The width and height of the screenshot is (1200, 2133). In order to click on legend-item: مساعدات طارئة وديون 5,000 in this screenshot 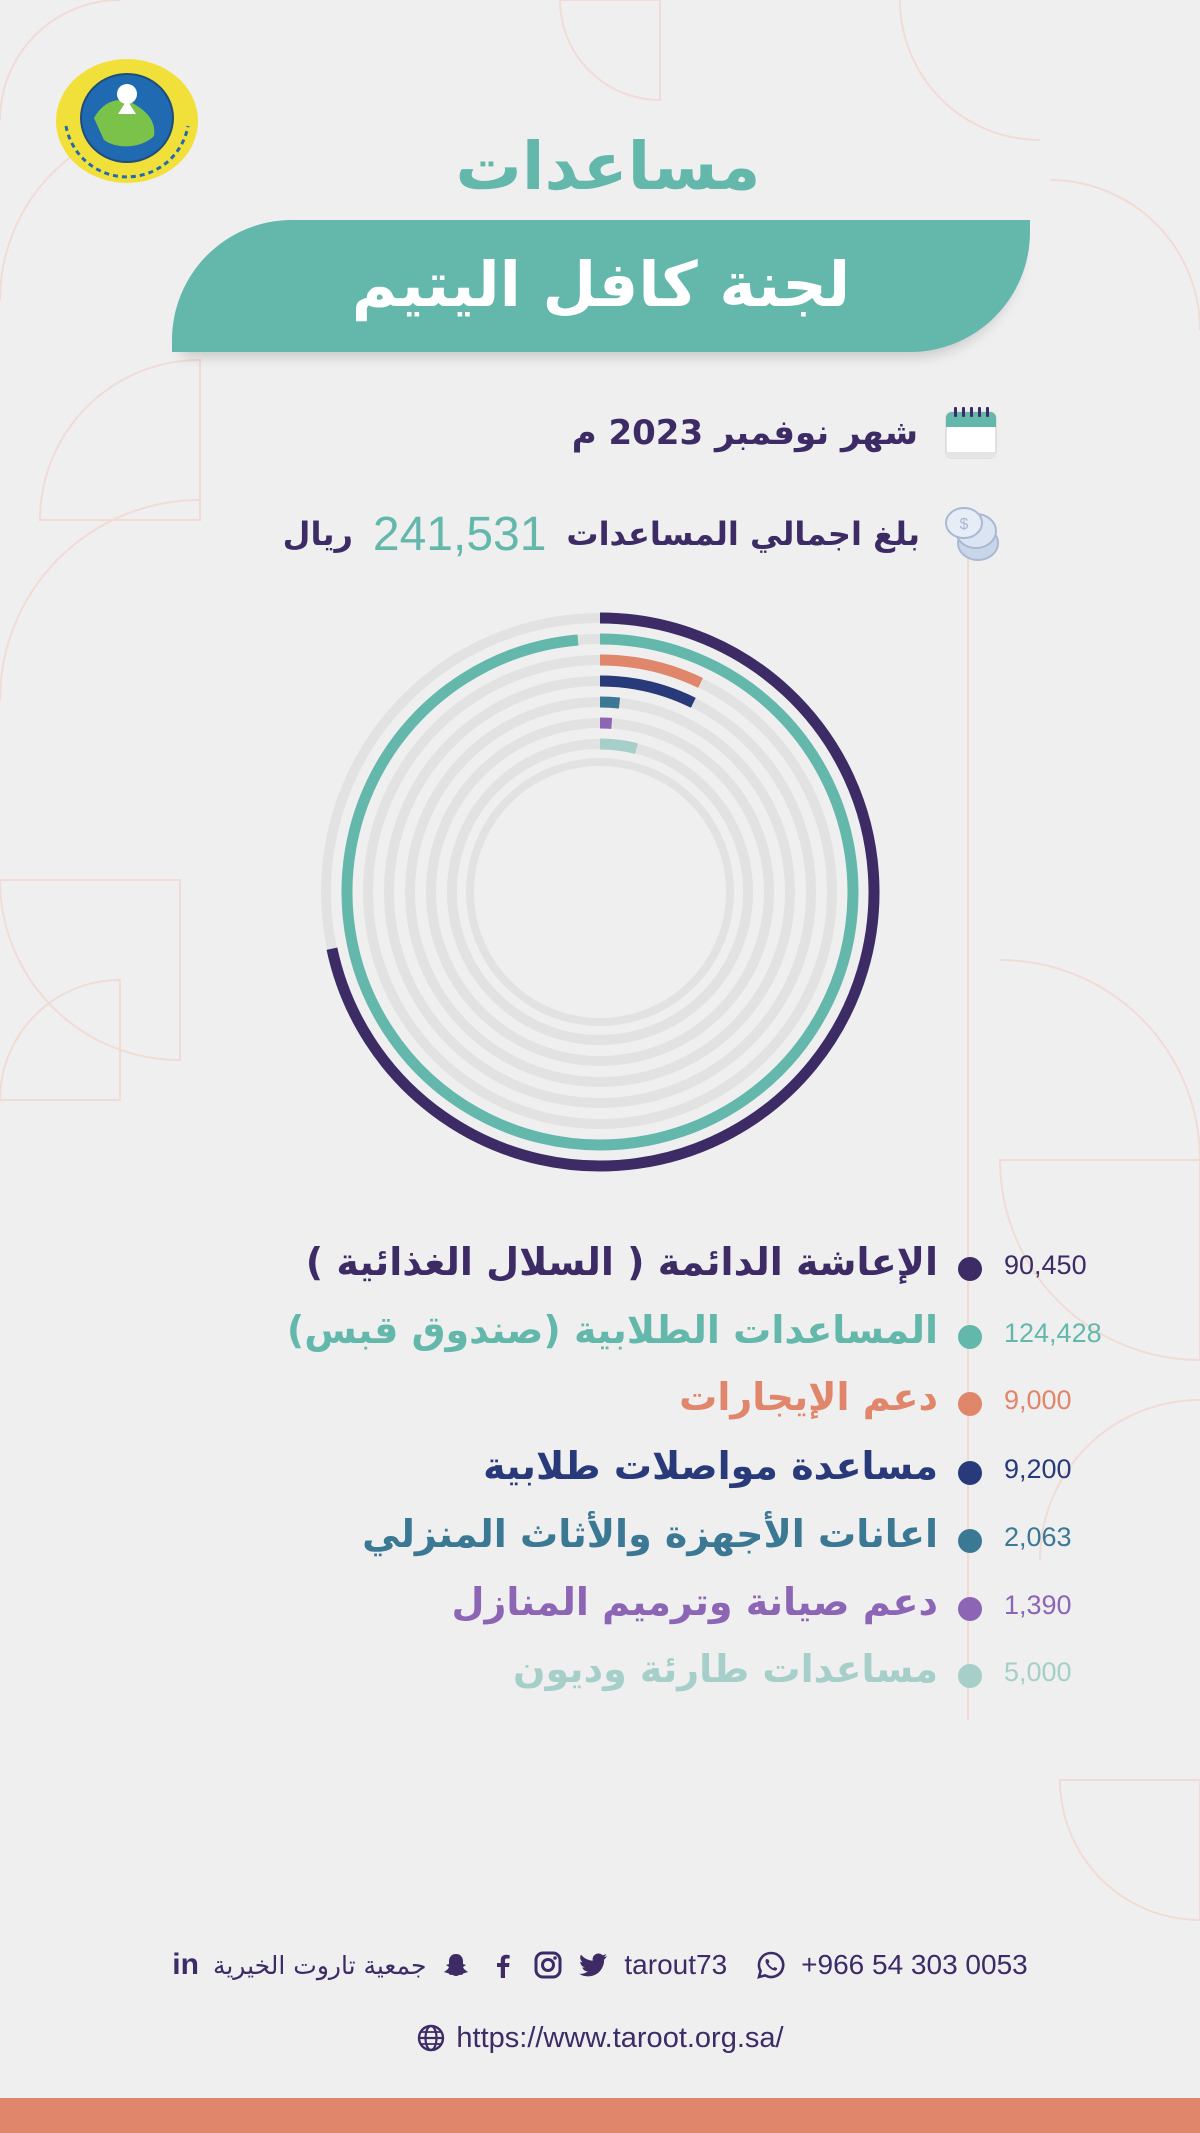, I will do `click(600, 1677)`.